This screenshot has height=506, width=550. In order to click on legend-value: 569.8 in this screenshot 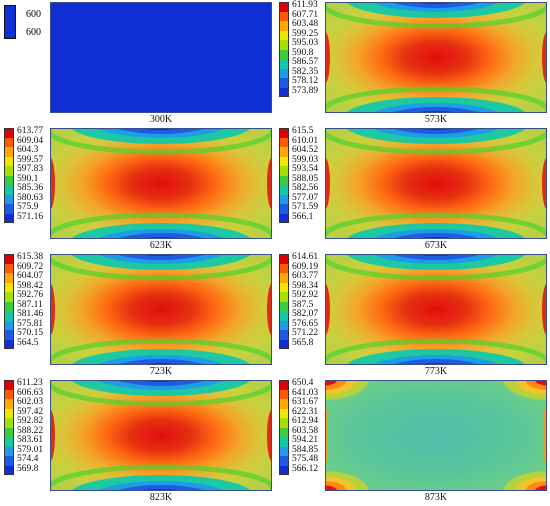, I will do `click(28, 468)`.